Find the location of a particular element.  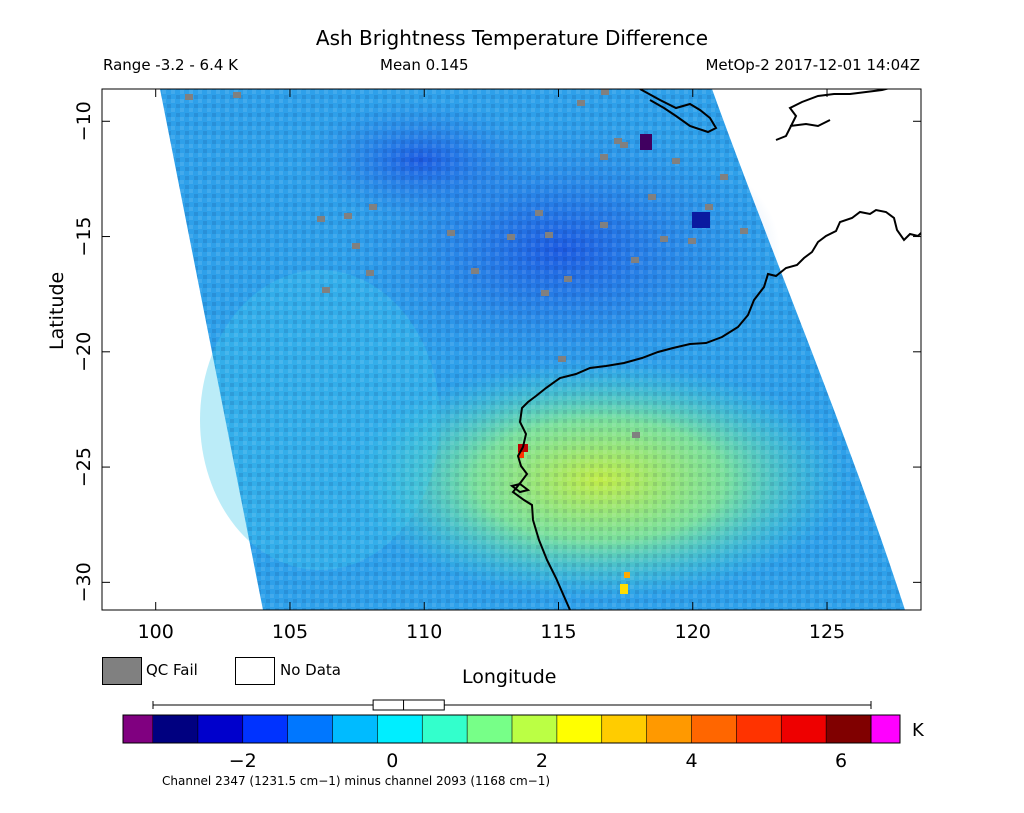

colorbar-tick-label: 2 is located at coordinates (542, 761).